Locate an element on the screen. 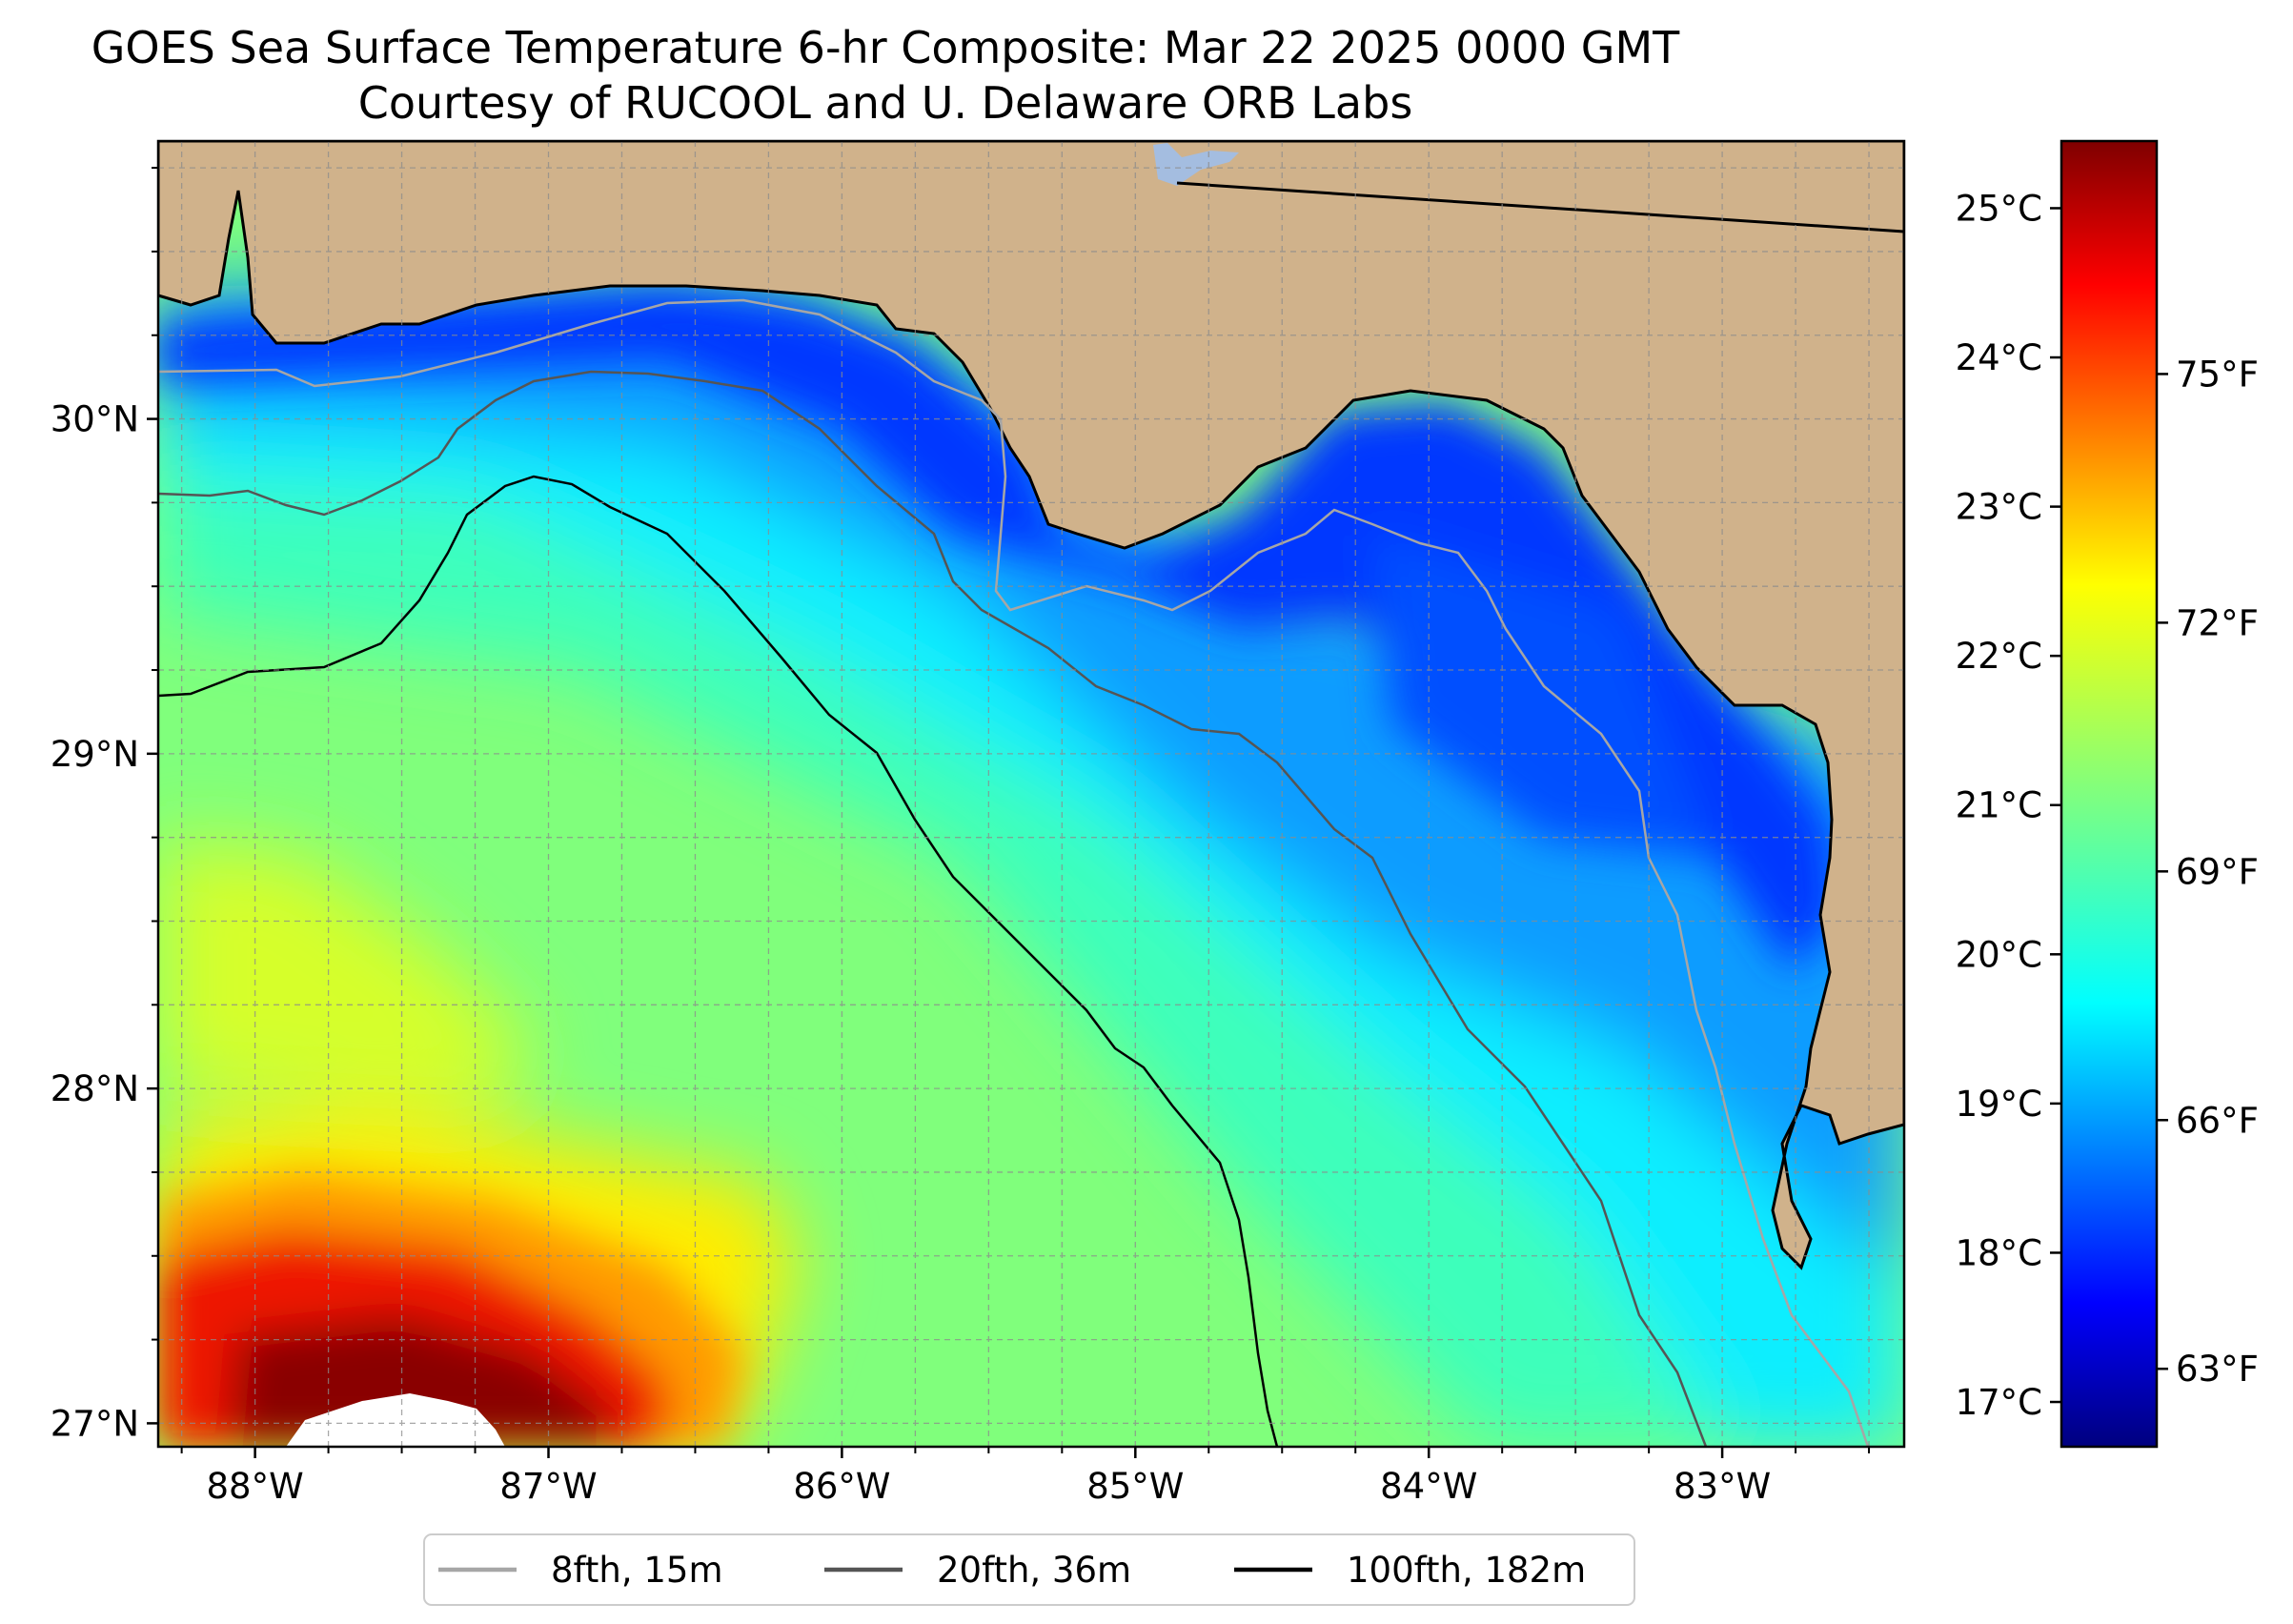 The image size is (2293, 1624). legend: 8fth, 15m 20fth, 36m 100fth, 182m is located at coordinates (1029, 1569).